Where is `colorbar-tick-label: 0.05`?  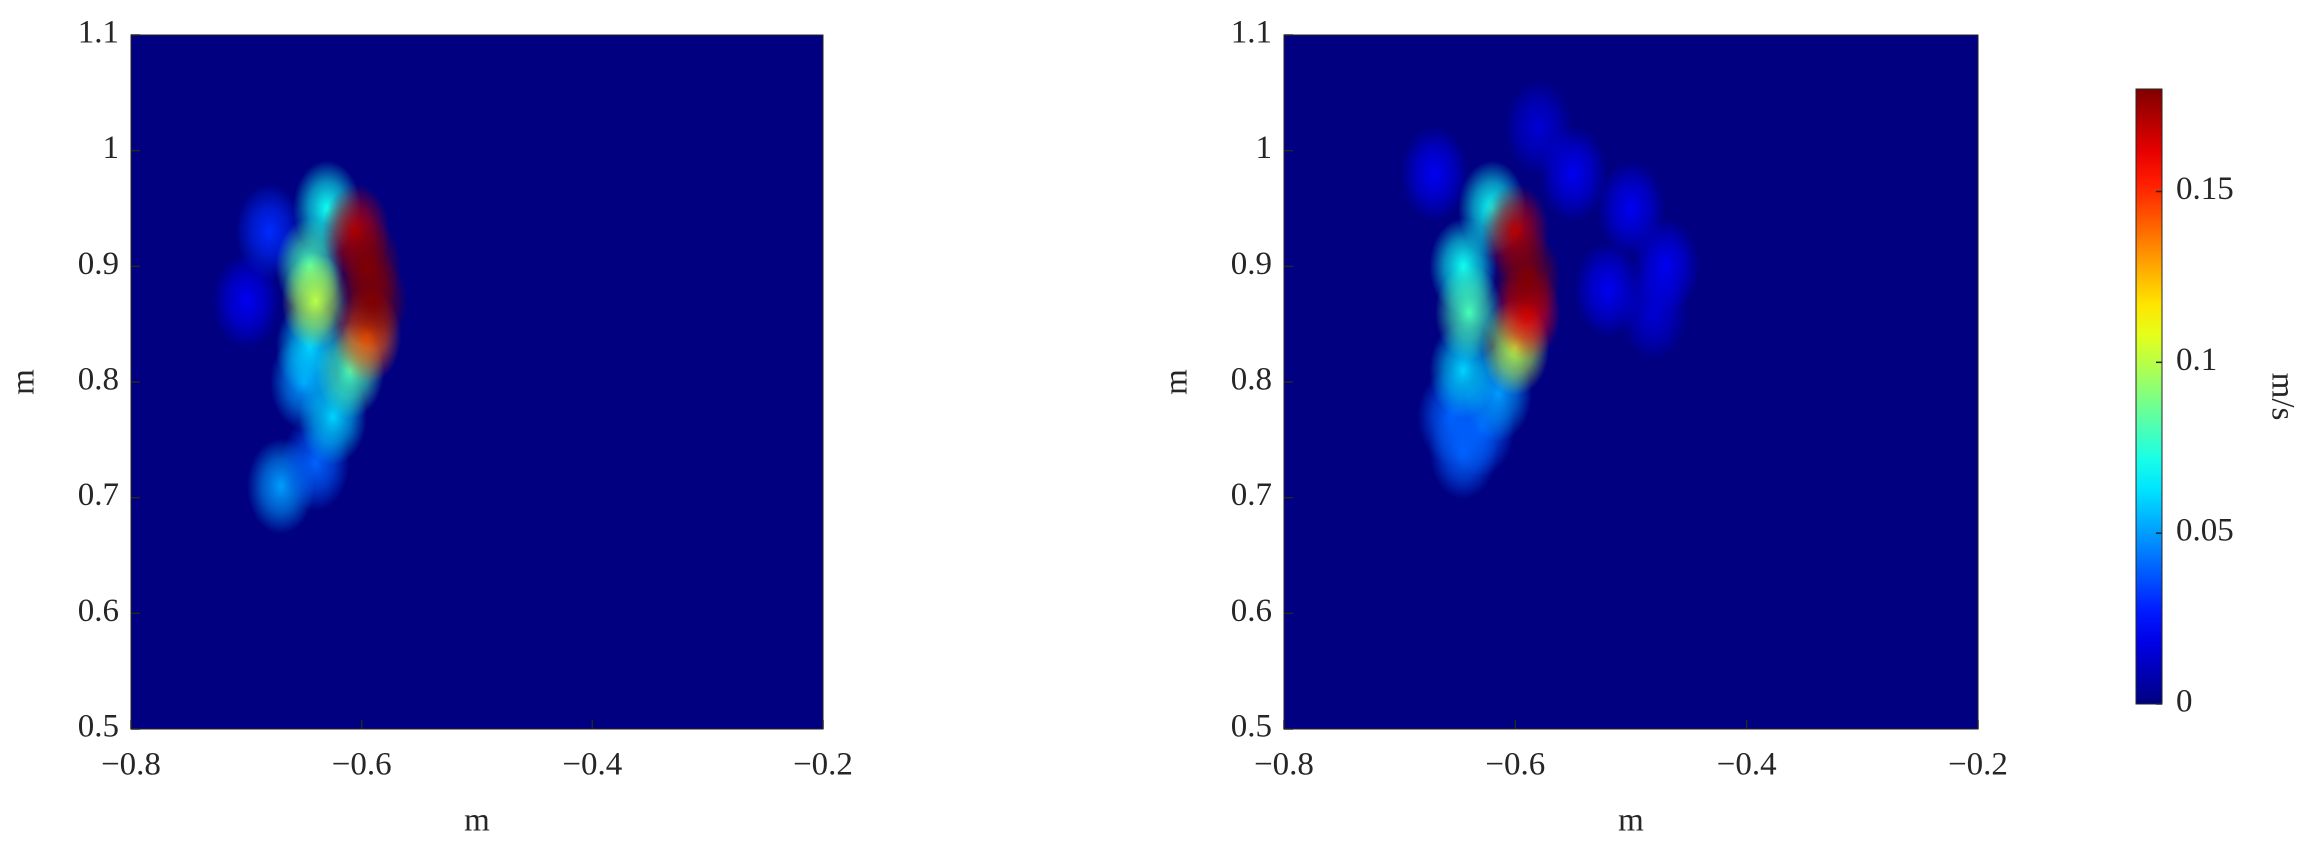
colorbar-tick-label: 0.05 is located at coordinates (2205, 531).